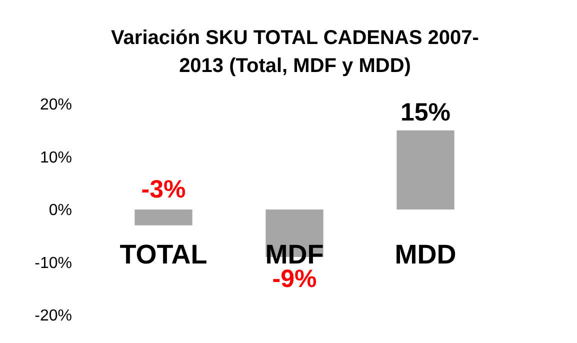 This screenshot has height=343, width=577. Describe the element at coordinates (56, 105) in the screenshot. I see `y-tick-label: 20%` at that location.